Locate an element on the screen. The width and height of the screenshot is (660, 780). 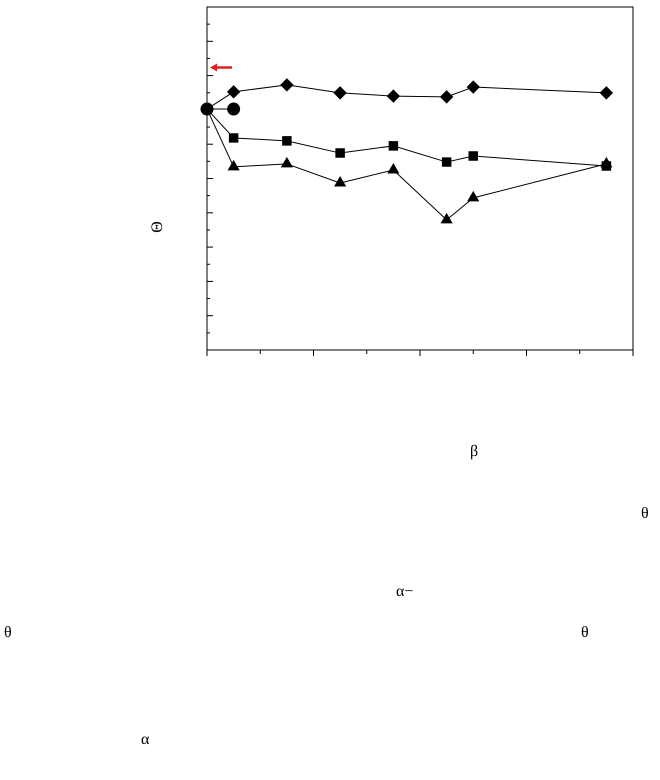
text: β is located at coordinates (474, 452).